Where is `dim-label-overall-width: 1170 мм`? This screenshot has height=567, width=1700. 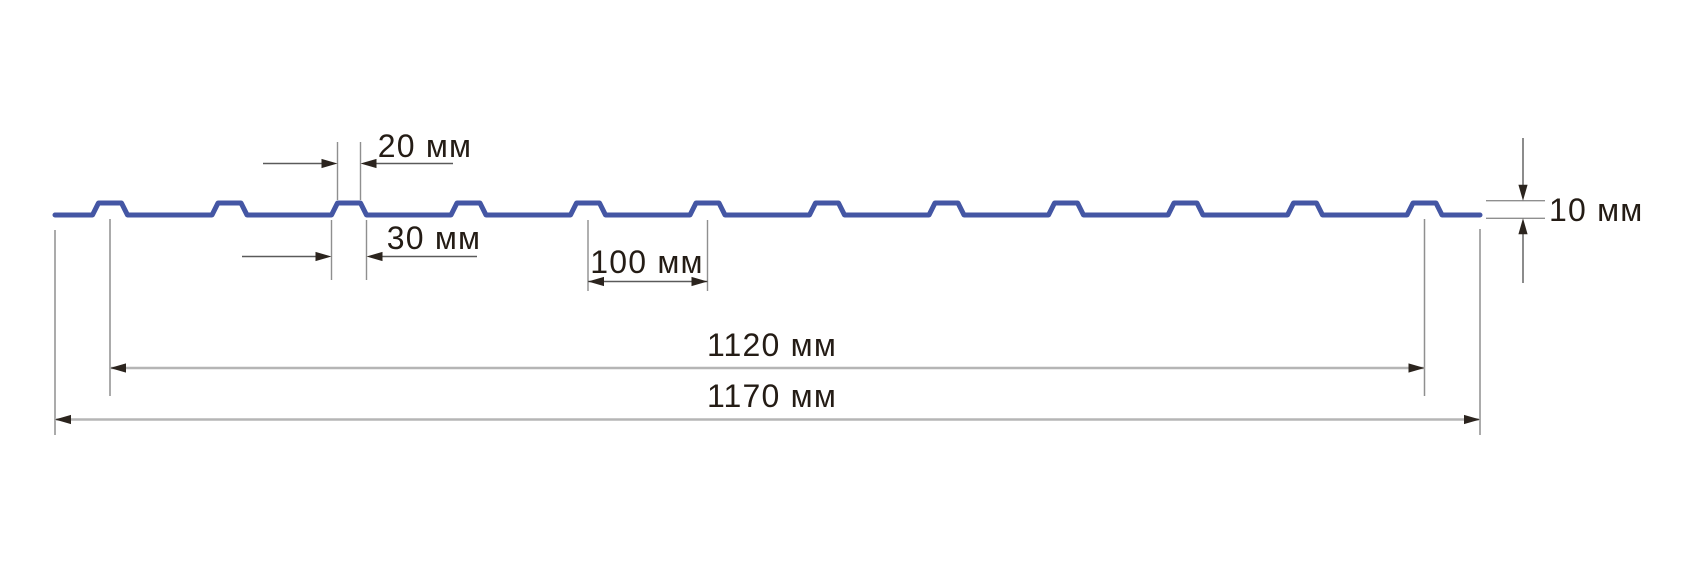
dim-label-overall-width: 1170 мм is located at coordinates (772, 396).